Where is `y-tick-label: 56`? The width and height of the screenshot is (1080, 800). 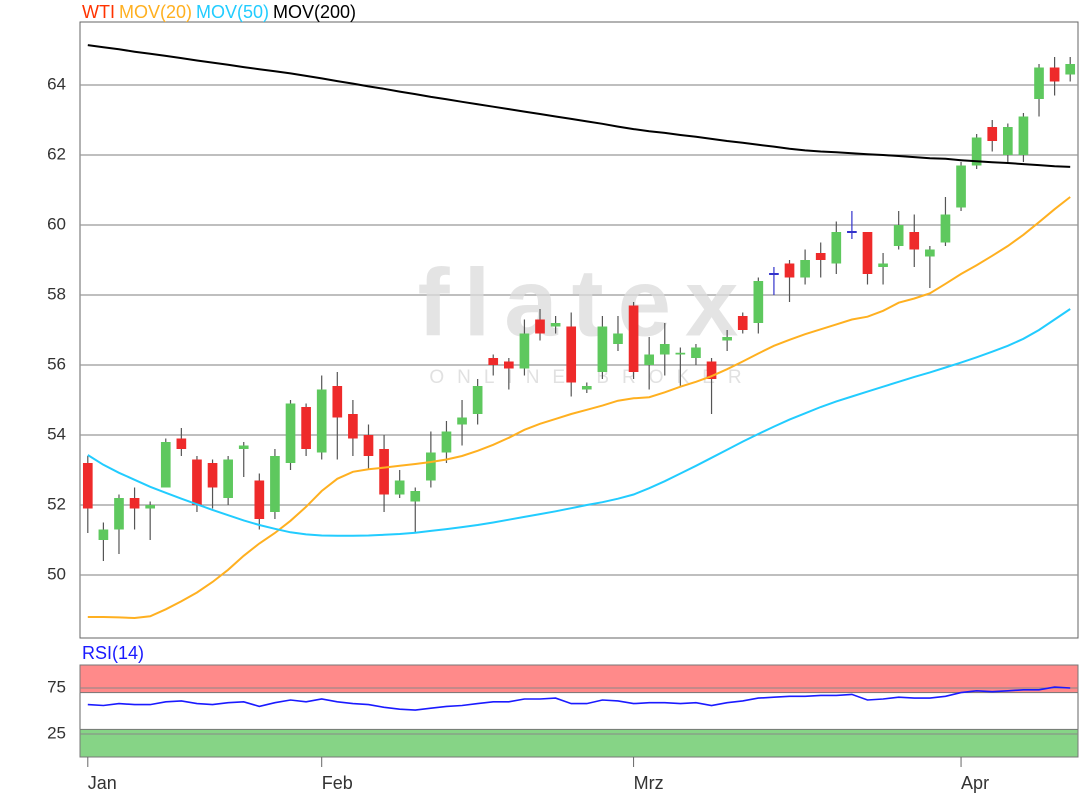
y-tick-label: 56 is located at coordinates (56, 363).